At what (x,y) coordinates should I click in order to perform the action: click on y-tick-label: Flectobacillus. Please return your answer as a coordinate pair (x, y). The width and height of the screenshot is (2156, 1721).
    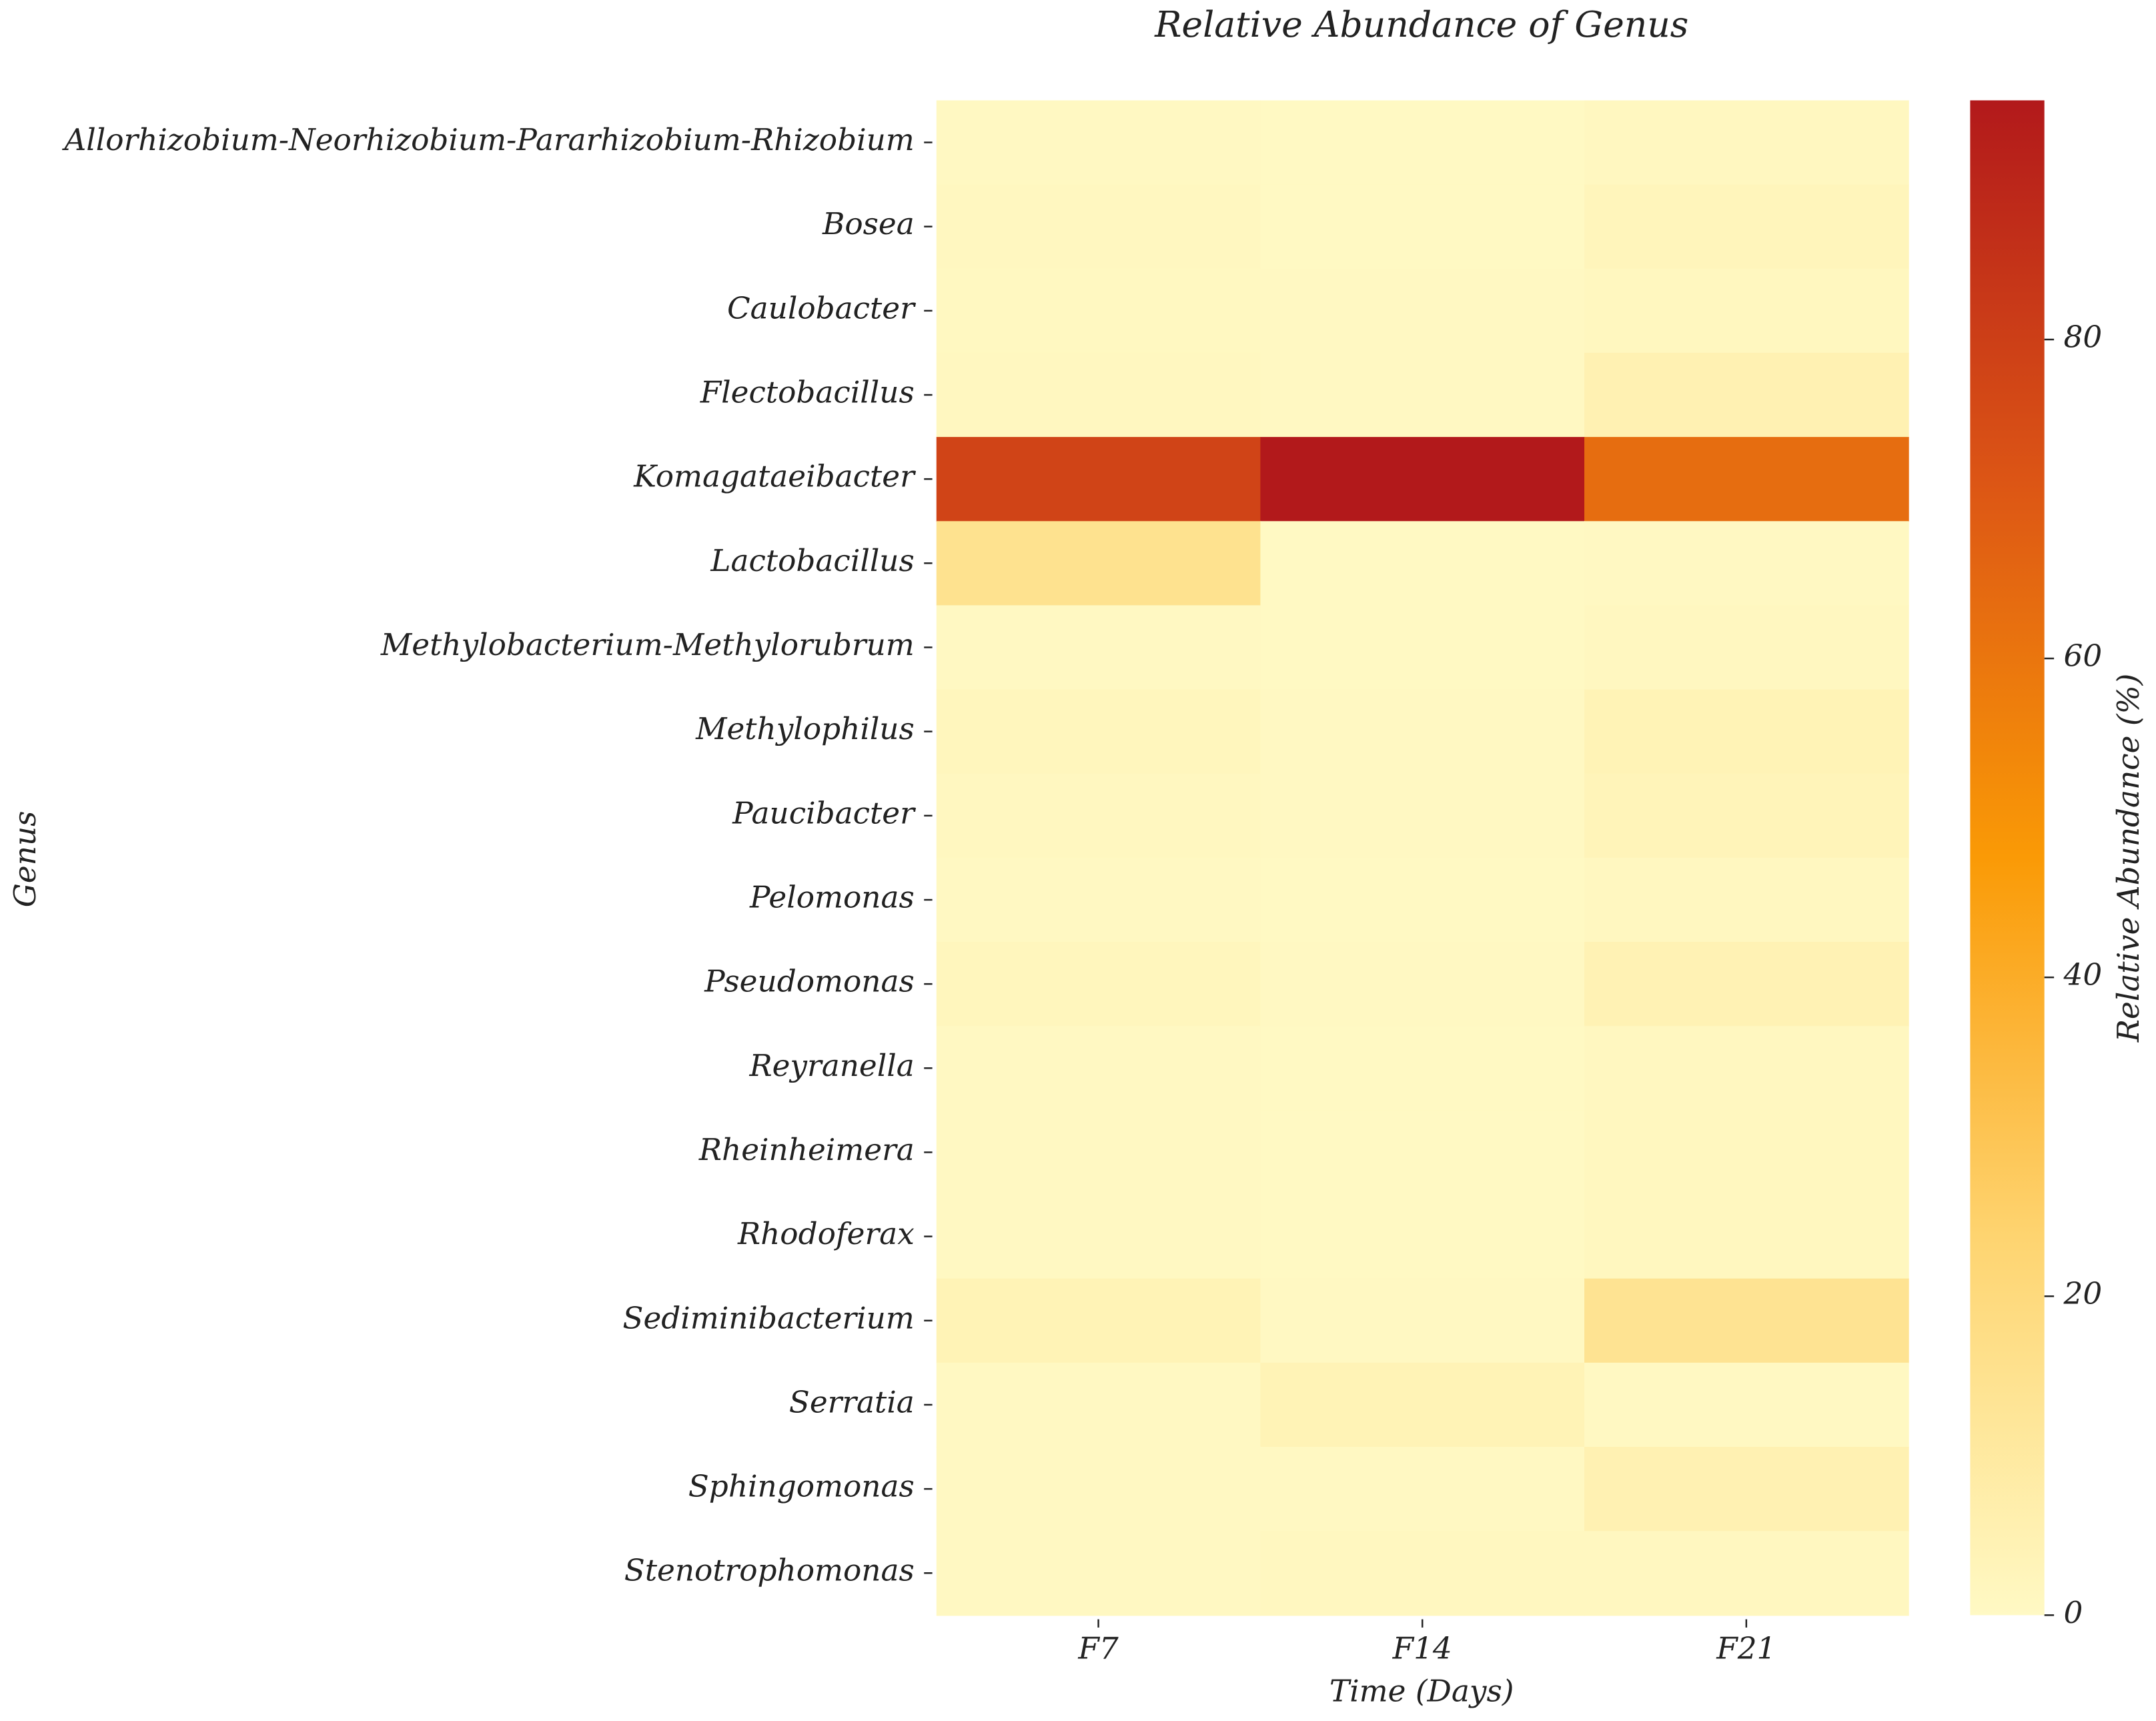
    Looking at the image, I should click on (807, 392).